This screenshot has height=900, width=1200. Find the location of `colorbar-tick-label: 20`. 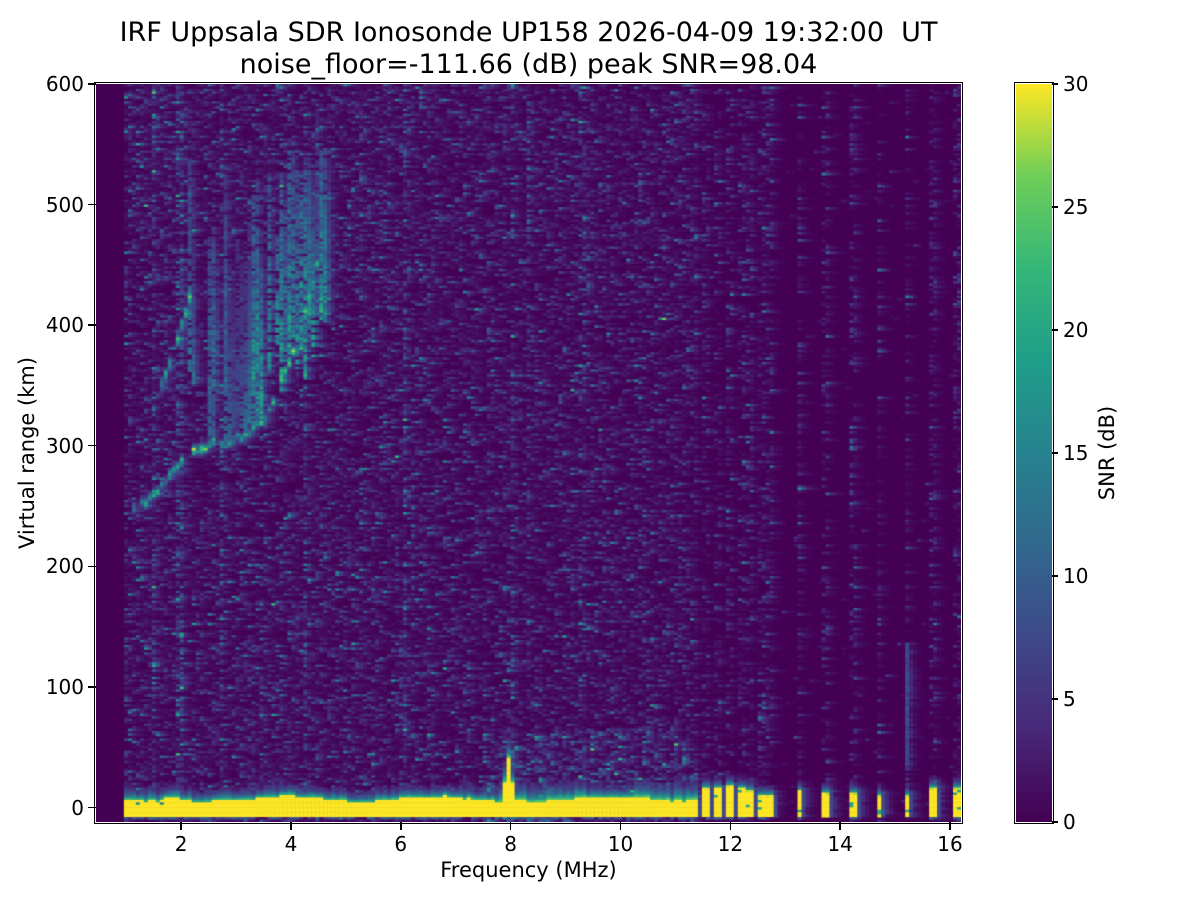

colorbar-tick-label: 20 is located at coordinates (1076, 330).